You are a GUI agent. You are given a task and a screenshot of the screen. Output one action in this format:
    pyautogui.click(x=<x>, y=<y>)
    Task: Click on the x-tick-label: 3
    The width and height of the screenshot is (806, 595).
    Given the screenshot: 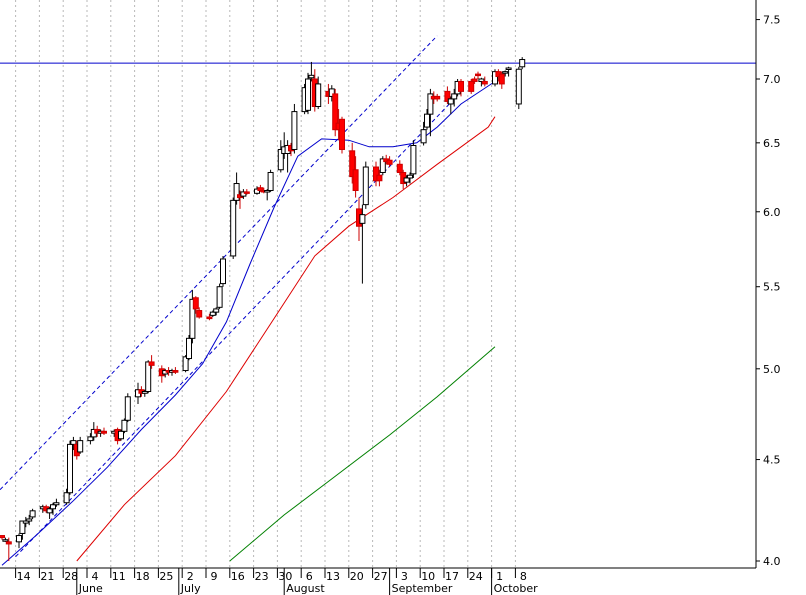 What is the action you would take?
    pyautogui.click(x=404, y=576)
    